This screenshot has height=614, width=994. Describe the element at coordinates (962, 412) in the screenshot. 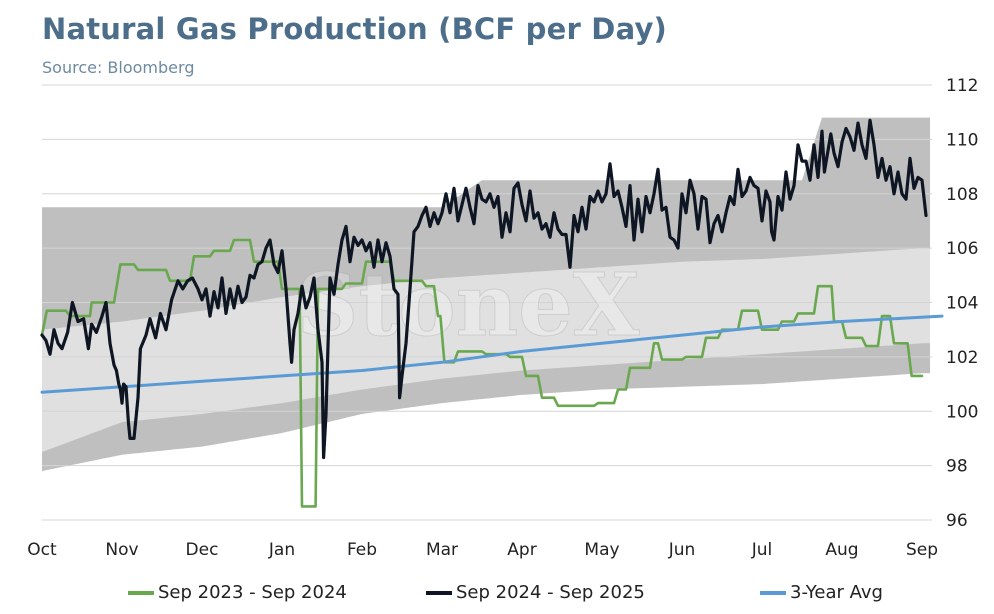

I see `y-tick-label: 100` at that location.